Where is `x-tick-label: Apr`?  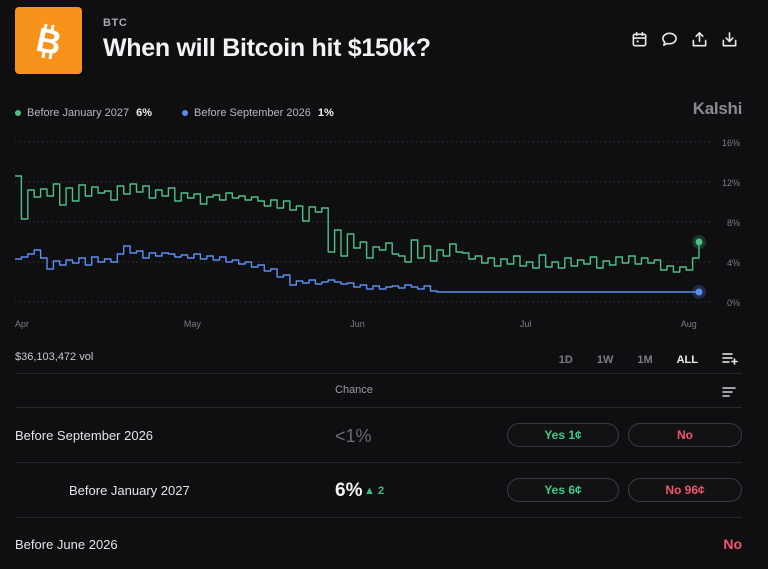
x-tick-label: Apr is located at coordinates (22, 324).